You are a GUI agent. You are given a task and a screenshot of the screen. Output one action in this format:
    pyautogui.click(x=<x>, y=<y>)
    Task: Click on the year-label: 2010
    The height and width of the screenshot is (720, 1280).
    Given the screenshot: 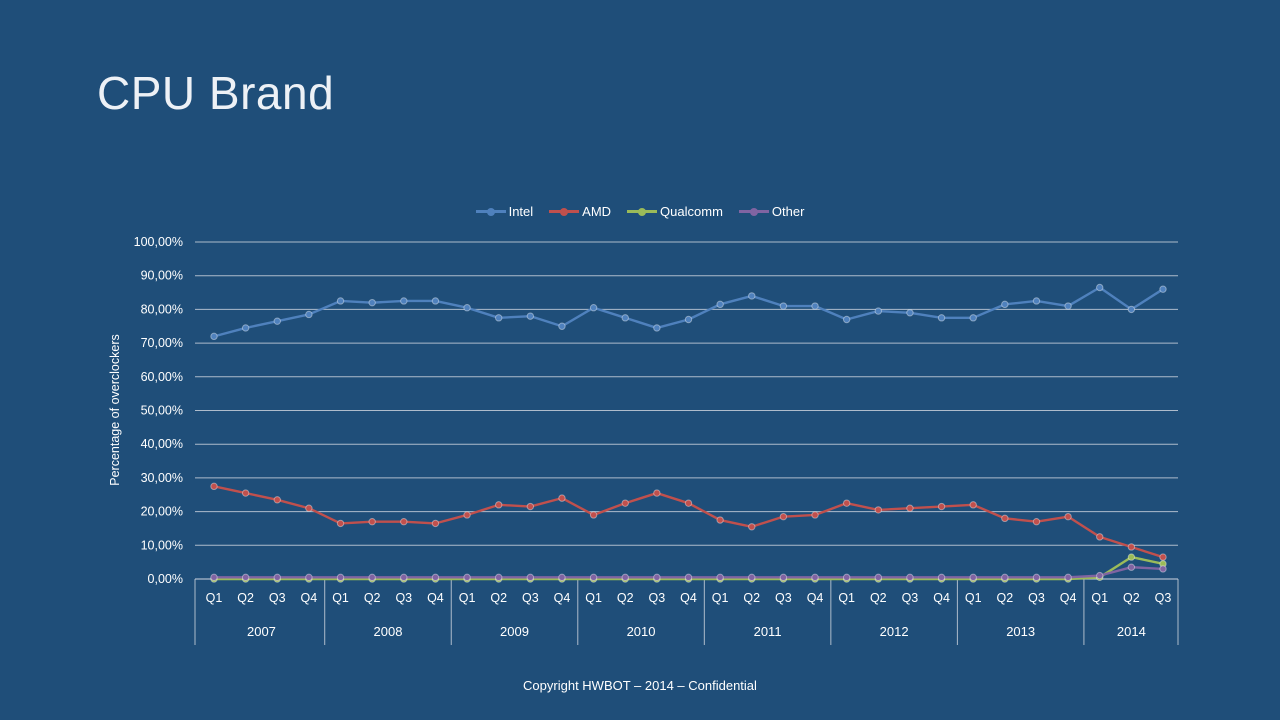 What is the action you would take?
    pyautogui.click(x=641, y=631)
    